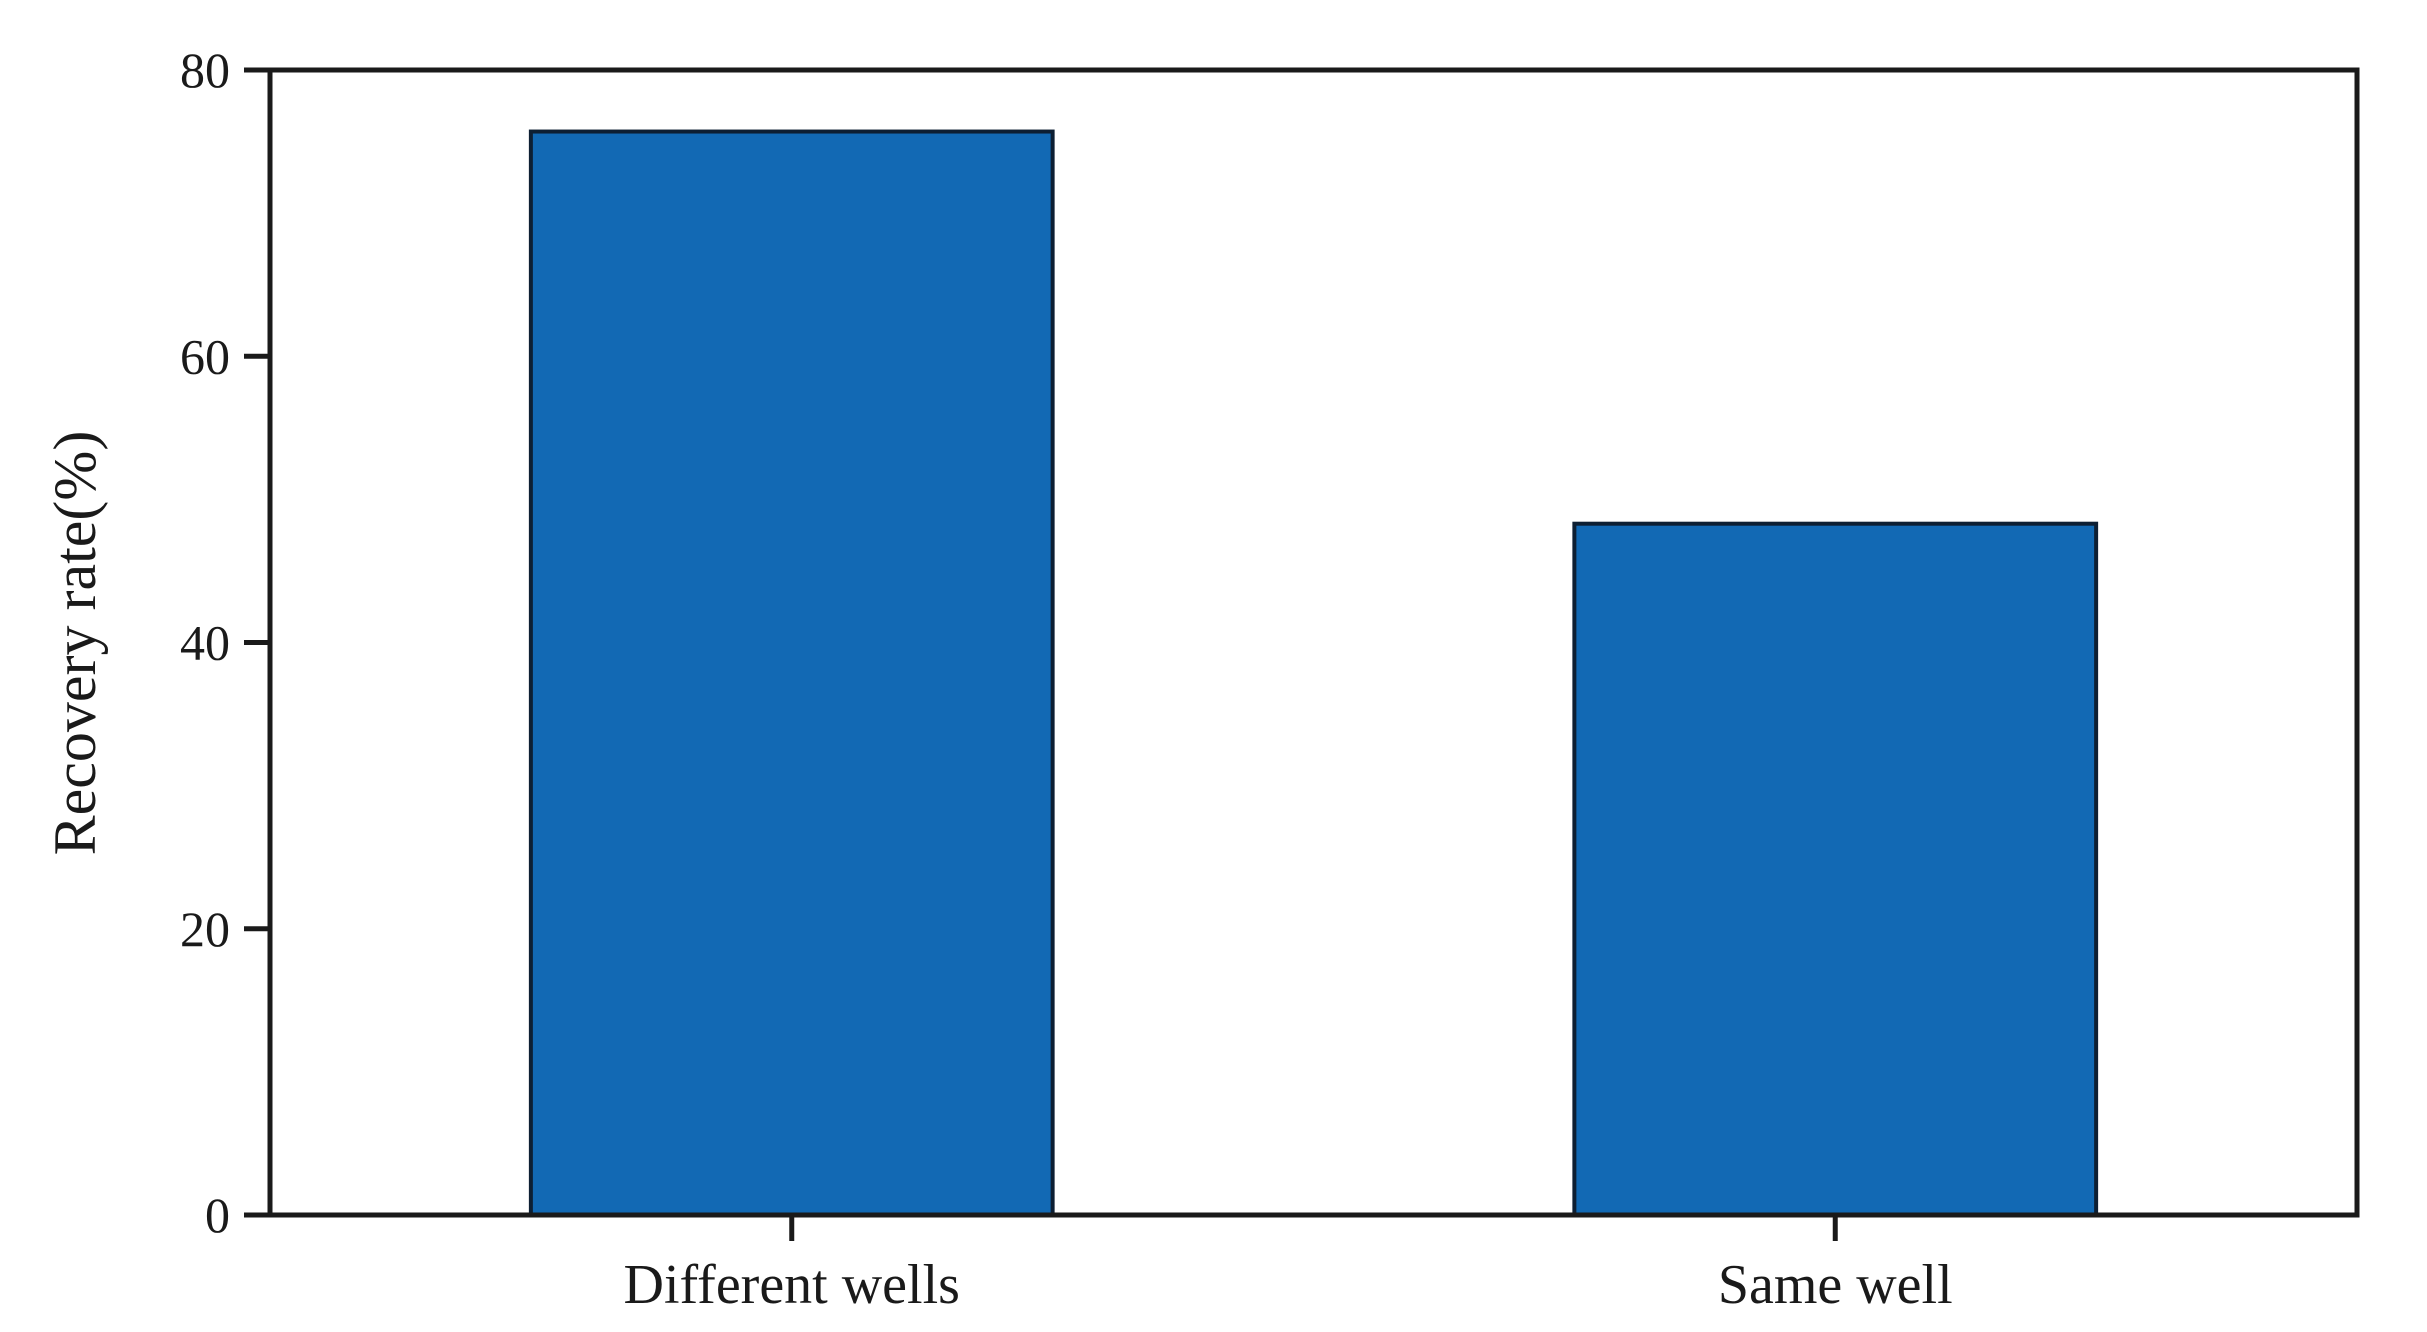  Describe the element at coordinates (217, 1215) in the screenshot. I see `y-tick-label: 0` at that location.